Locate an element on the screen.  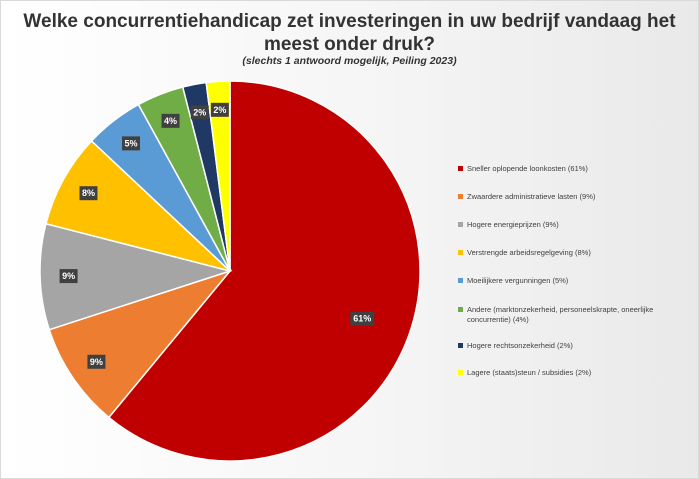
legend-item-5: Moeilijkere vergunningen (5%) is located at coordinates (573, 281).